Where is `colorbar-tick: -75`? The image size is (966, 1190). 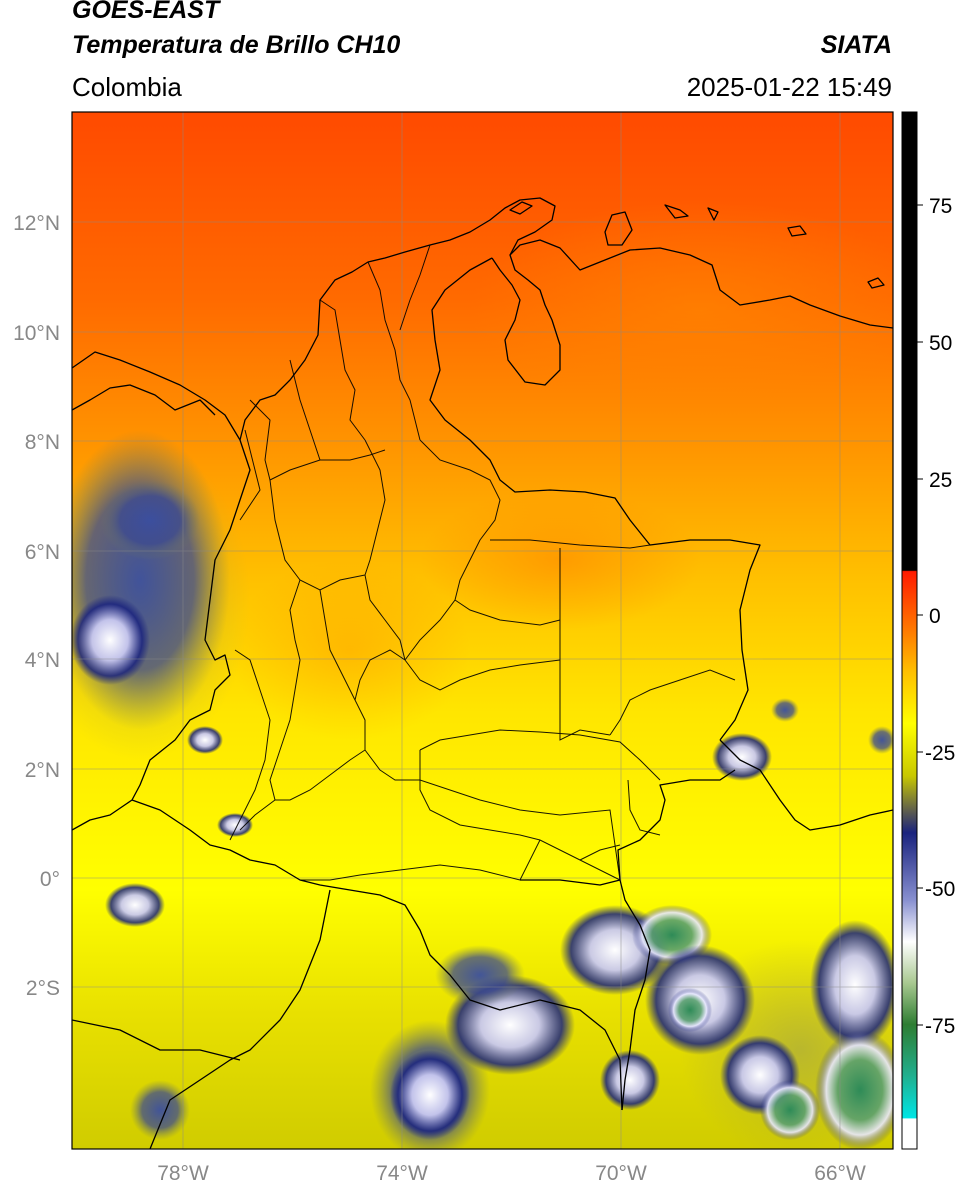
colorbar-tick: -75 is located at coordinates (940, 1026).